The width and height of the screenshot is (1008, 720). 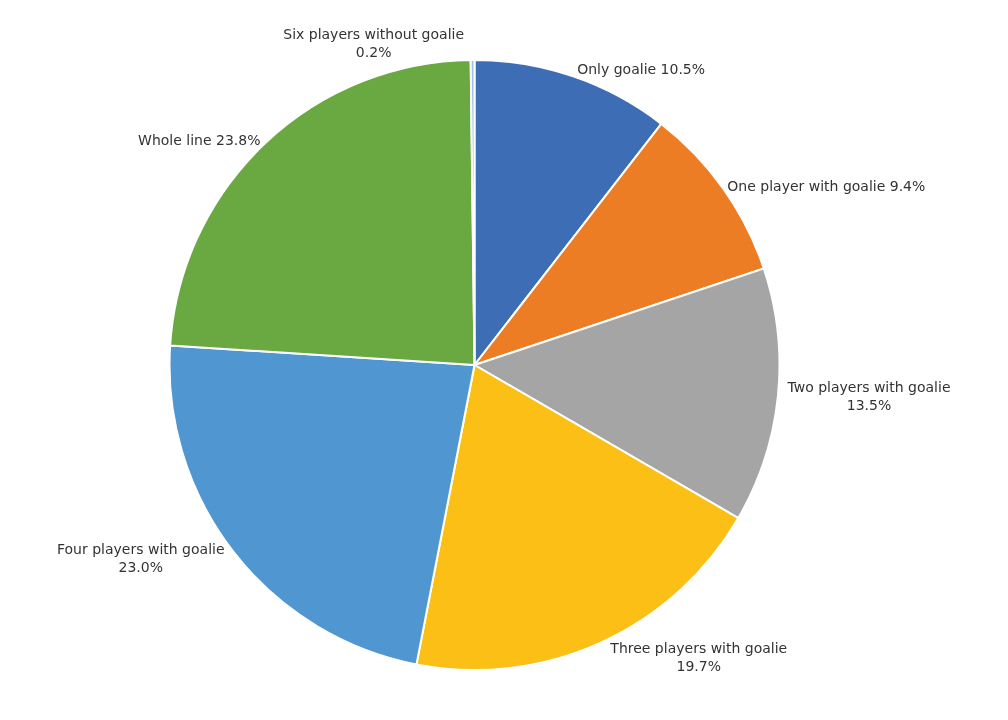 What do you see at coordinates (698, 647) in the screenshot?
I see `slice-label: Three players with goalie` at bounding box center [698, 647].